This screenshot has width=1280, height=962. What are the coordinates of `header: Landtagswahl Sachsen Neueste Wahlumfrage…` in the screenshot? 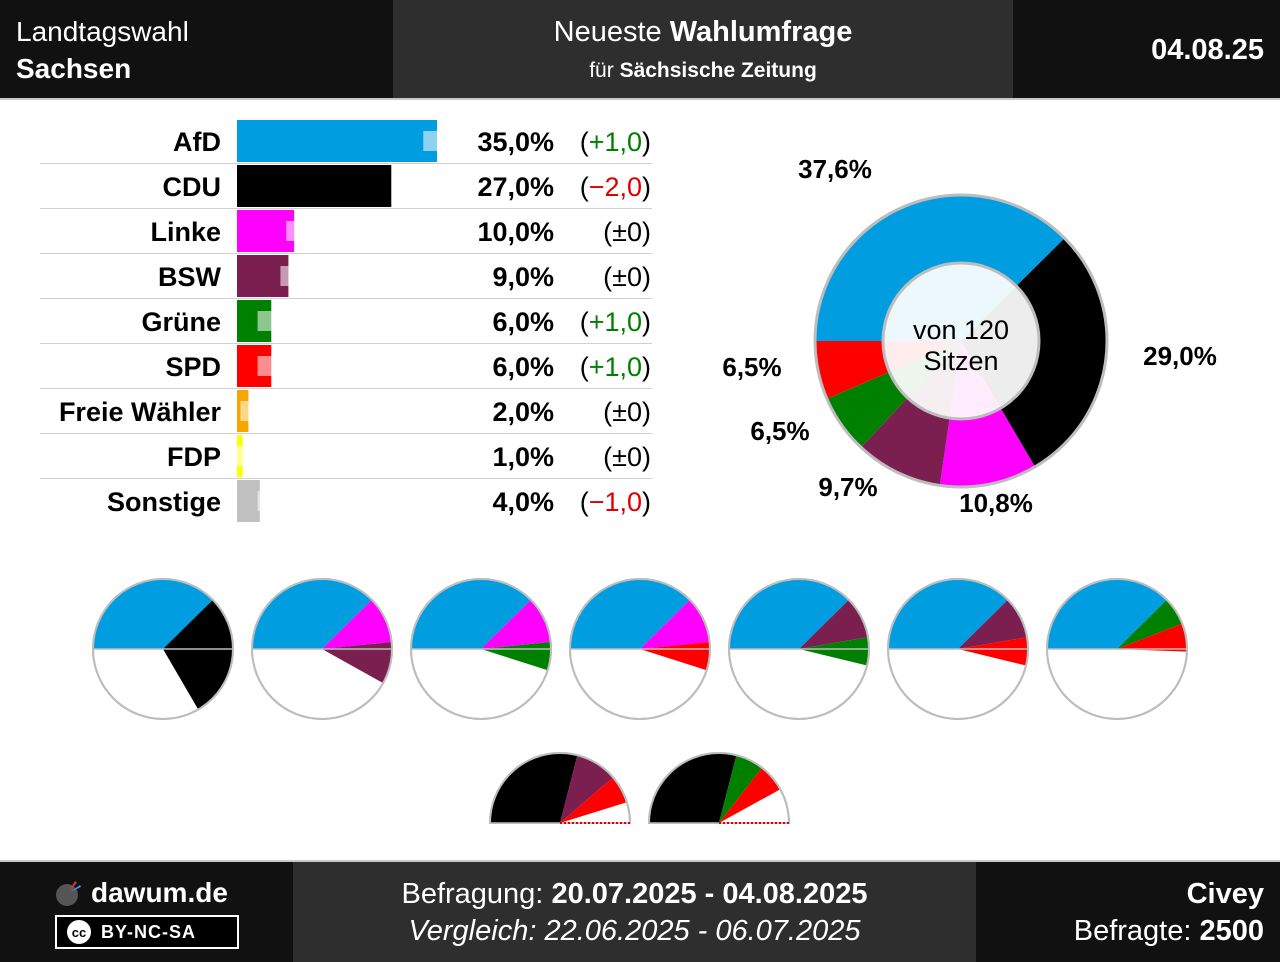 It's located at (640, 50).